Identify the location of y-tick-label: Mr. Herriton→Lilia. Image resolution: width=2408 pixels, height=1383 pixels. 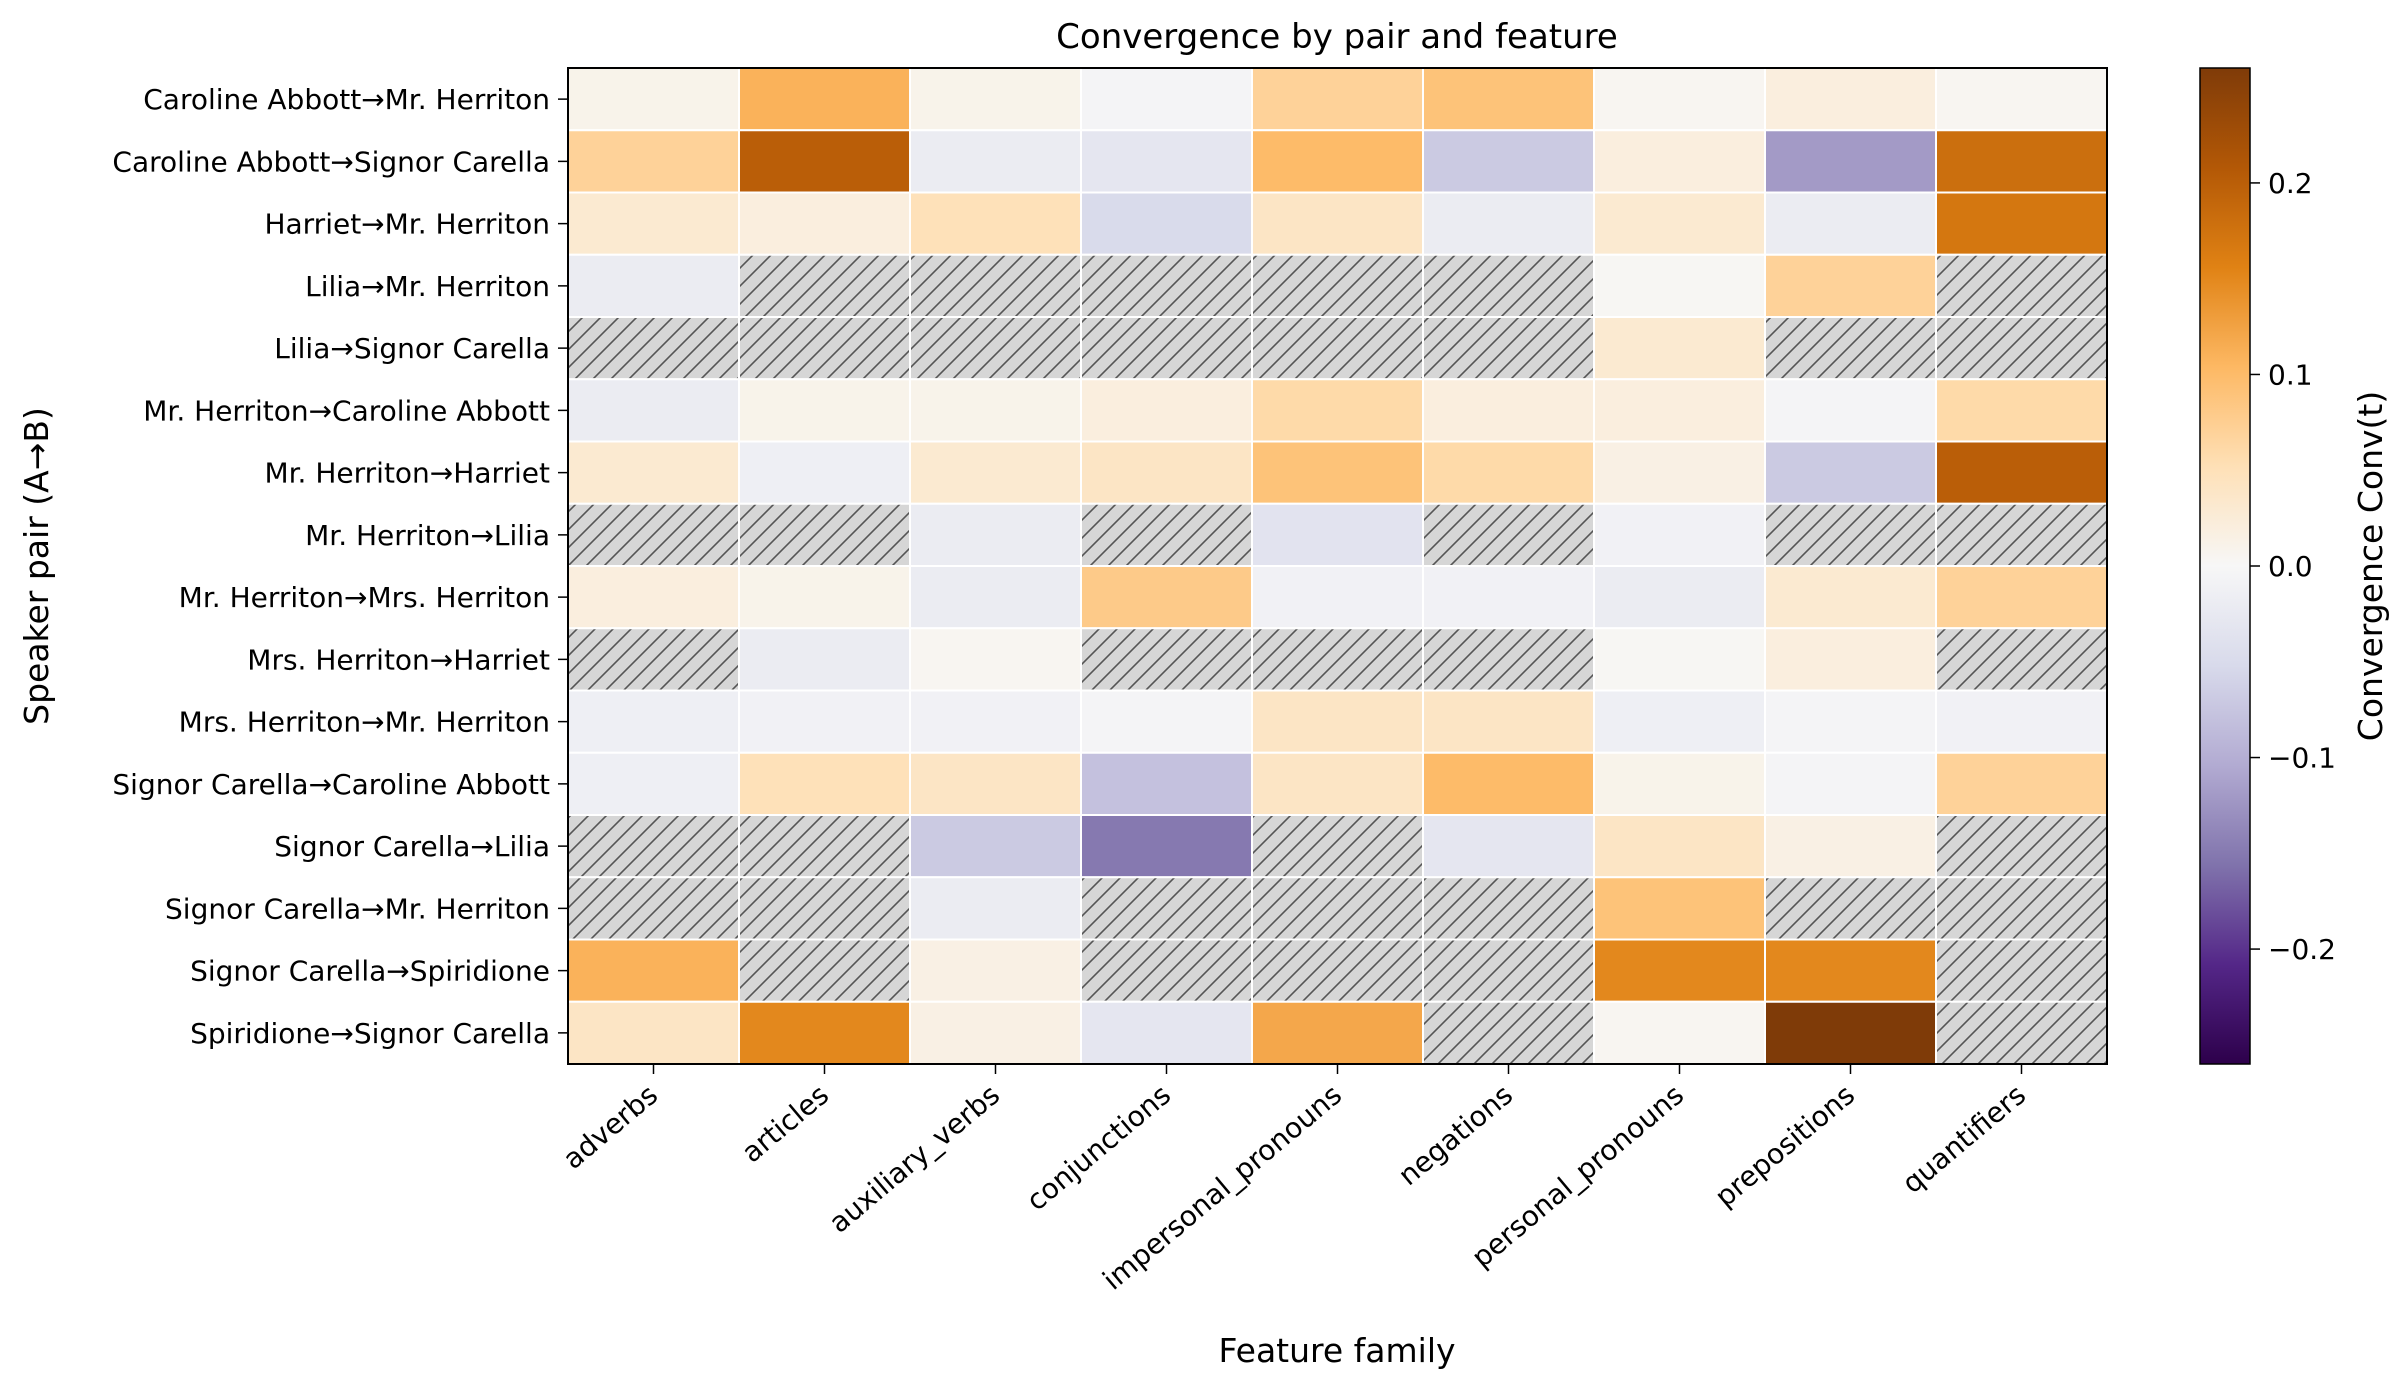
(427, 535).